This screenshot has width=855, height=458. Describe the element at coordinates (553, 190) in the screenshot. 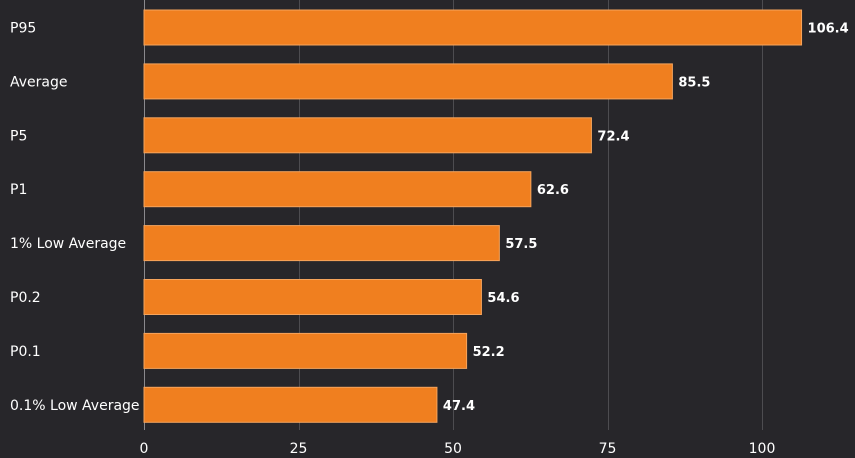

I see `value-label: 62.6` at that location.